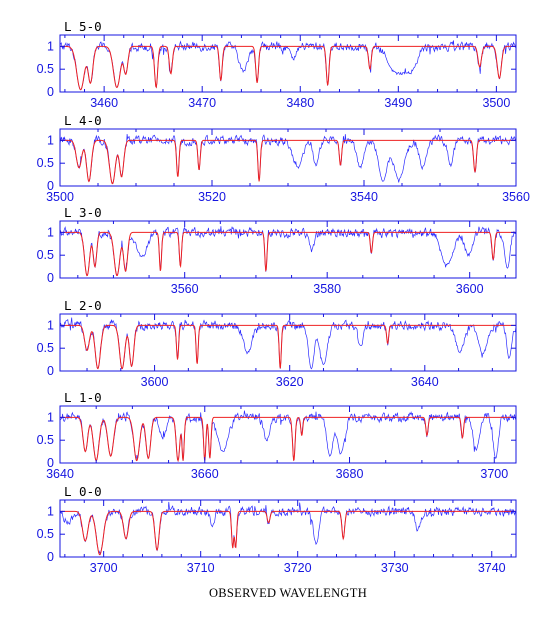  Describe the element at coordinates (327, 289) in the screenshot. I see `x-tick-label: 3580` at that location.